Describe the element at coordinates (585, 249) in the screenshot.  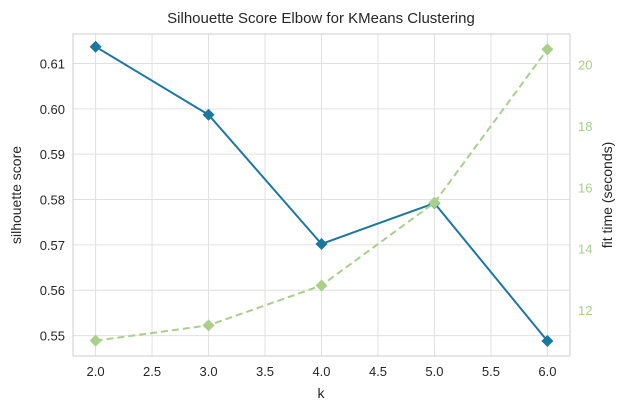
I see `y2-tick-label: 14` at that location.